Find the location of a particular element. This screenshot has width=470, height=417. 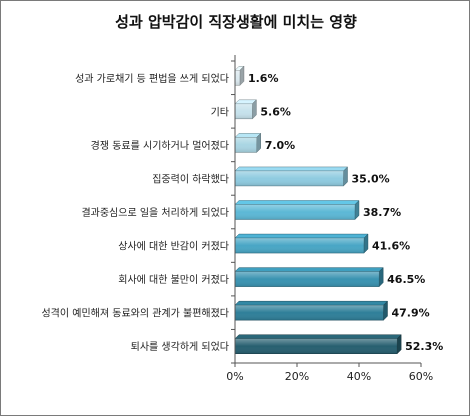

category-label: 상사에 대한 반감이 커졌다 is located at coordinates (173, 246).